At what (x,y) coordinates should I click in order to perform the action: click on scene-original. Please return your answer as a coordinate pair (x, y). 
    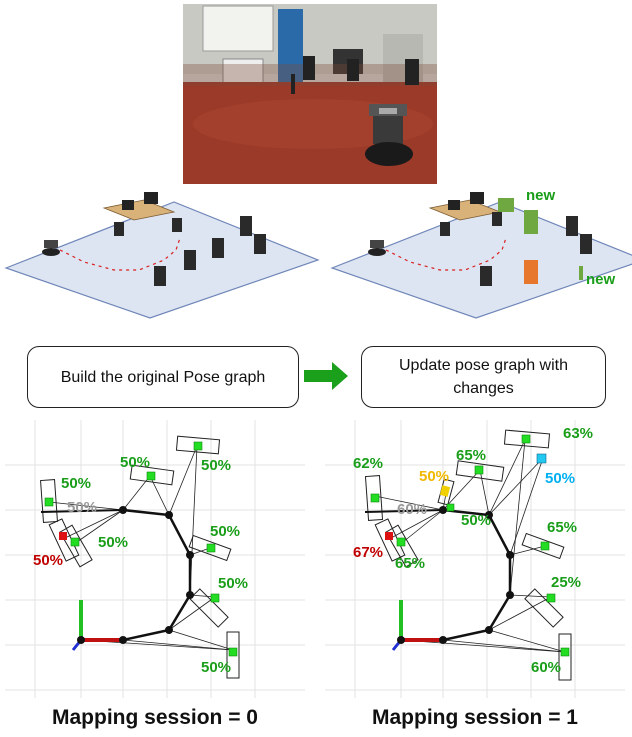
    Looking at the image, I should click on (162, 255).